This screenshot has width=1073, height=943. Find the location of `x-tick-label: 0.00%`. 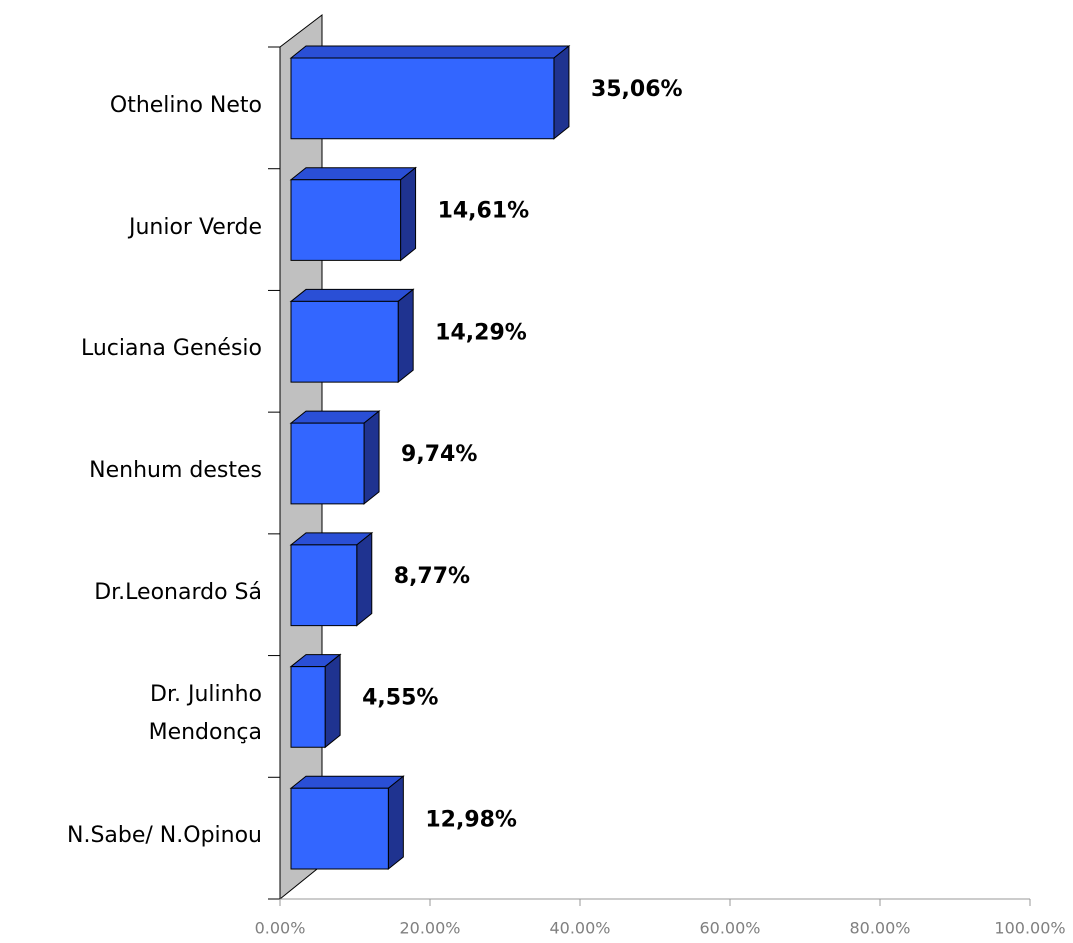

x-tick-label: 0.00% is located at coordinates (280, 928).